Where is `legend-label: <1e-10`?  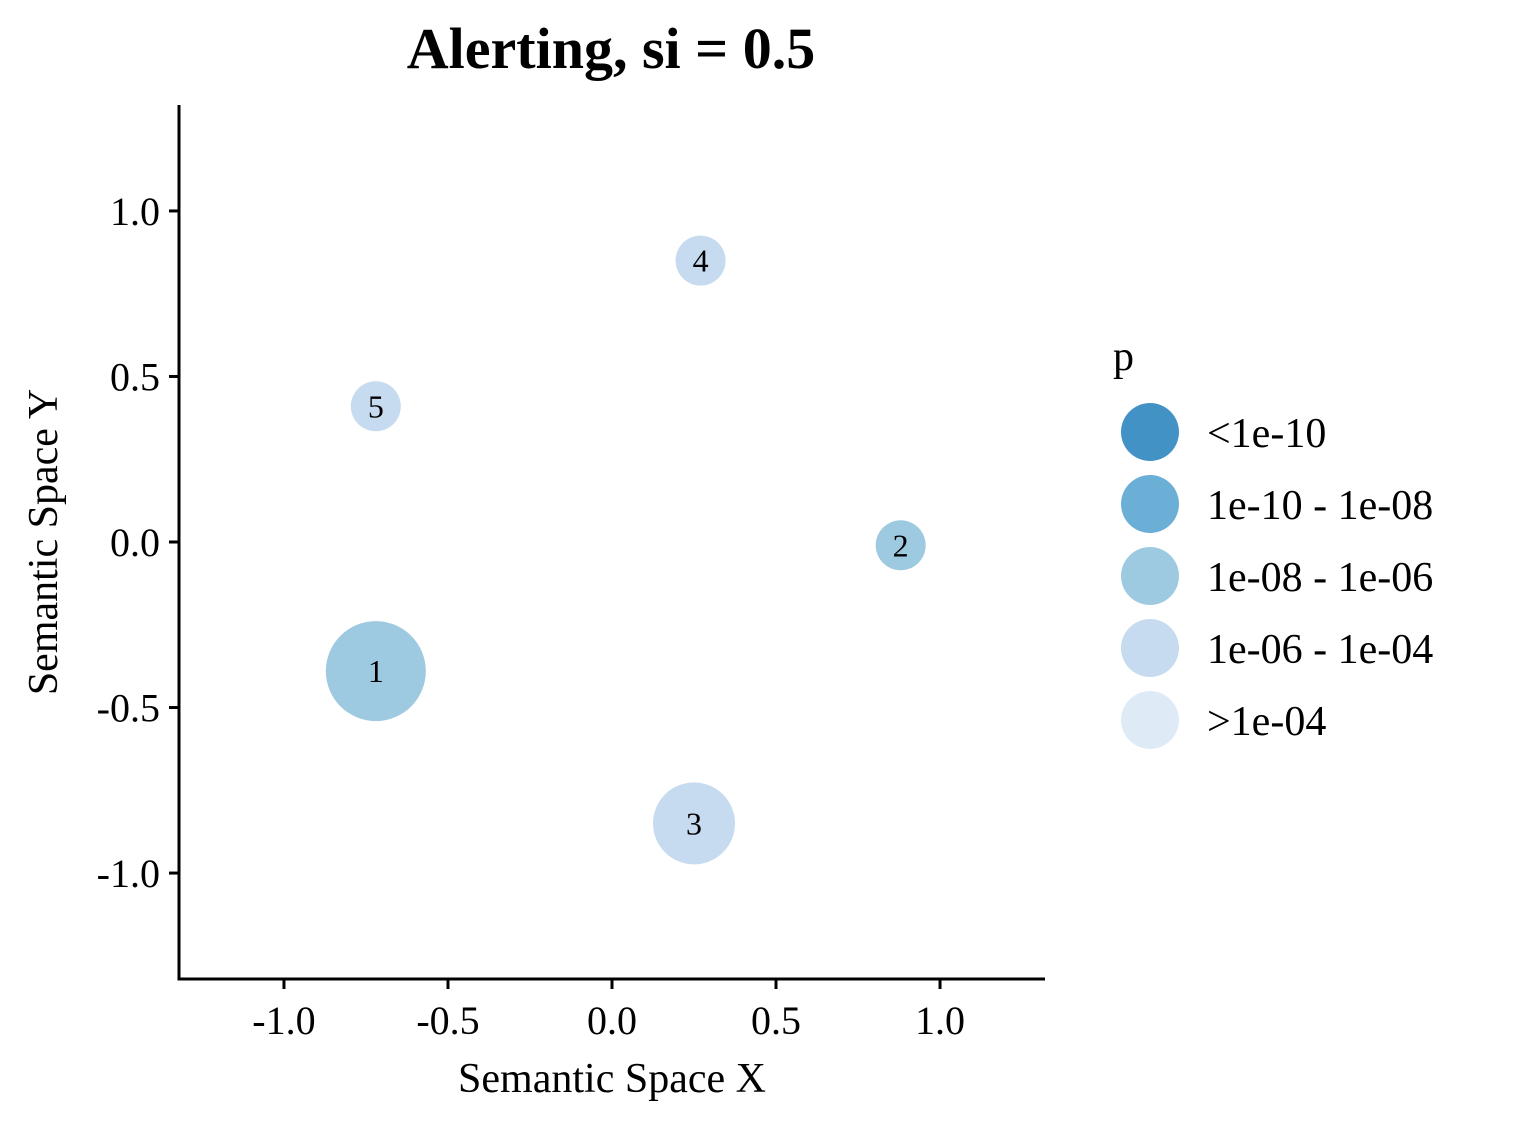 legend-label: <1e-10 is located at coordinates (1266, 434).